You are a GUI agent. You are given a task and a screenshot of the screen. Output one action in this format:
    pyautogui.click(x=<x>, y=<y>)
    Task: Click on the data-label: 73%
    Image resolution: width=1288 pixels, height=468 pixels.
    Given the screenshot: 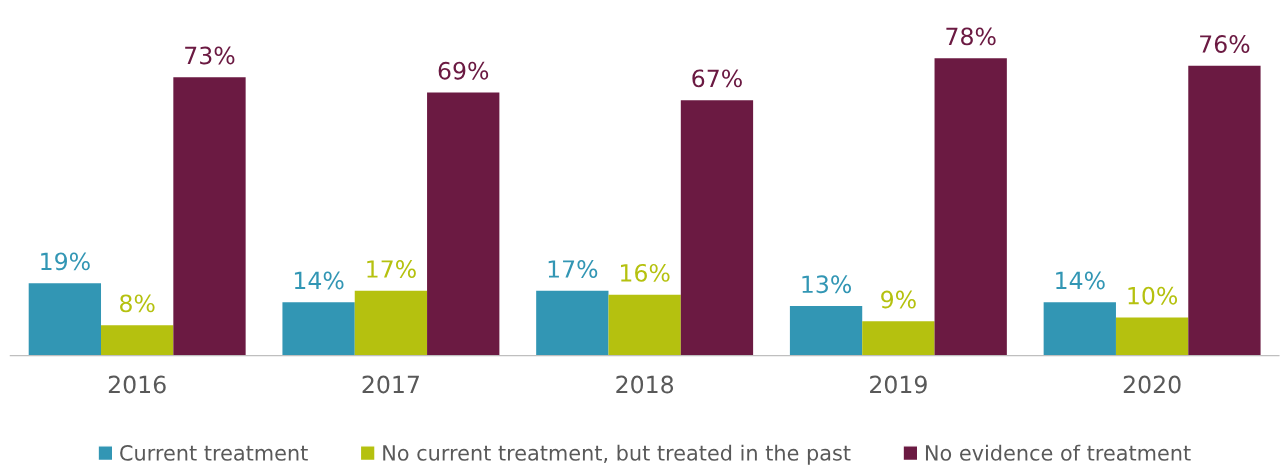 What is the action you would take?
    pyautogui.click(x=210, y=55)
    